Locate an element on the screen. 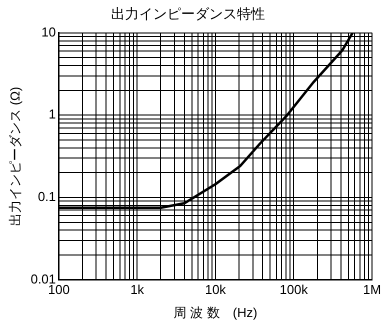  y-axis-title: 出力インピーダンス (Ω) is located at coordinates (14, 156).